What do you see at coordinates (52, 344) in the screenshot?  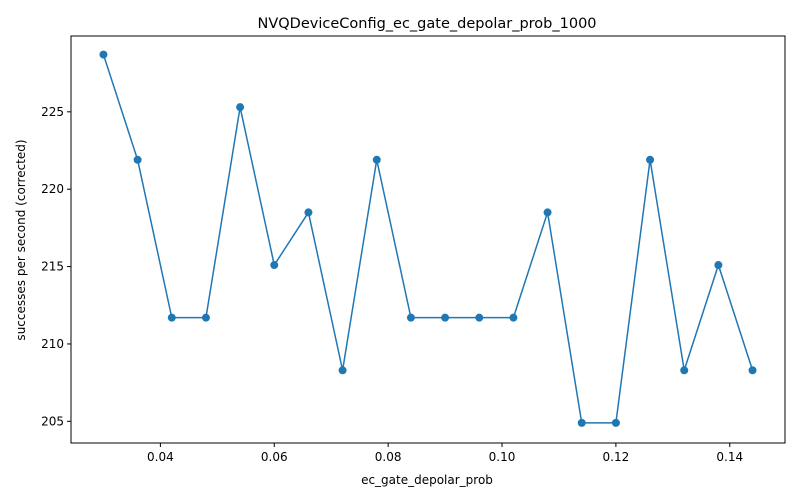 I see `y-tick-label: 210` at bounding box center [52, 344].